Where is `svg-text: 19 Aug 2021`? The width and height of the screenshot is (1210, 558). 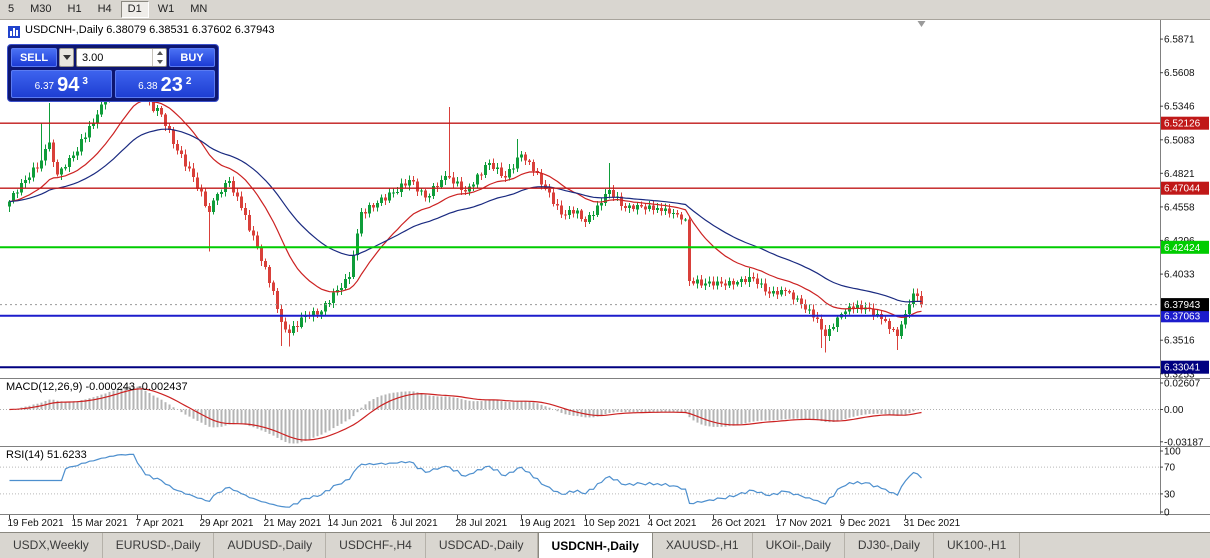
svg-text: 19 Aug 2021 is located at coordinates (548, 523).